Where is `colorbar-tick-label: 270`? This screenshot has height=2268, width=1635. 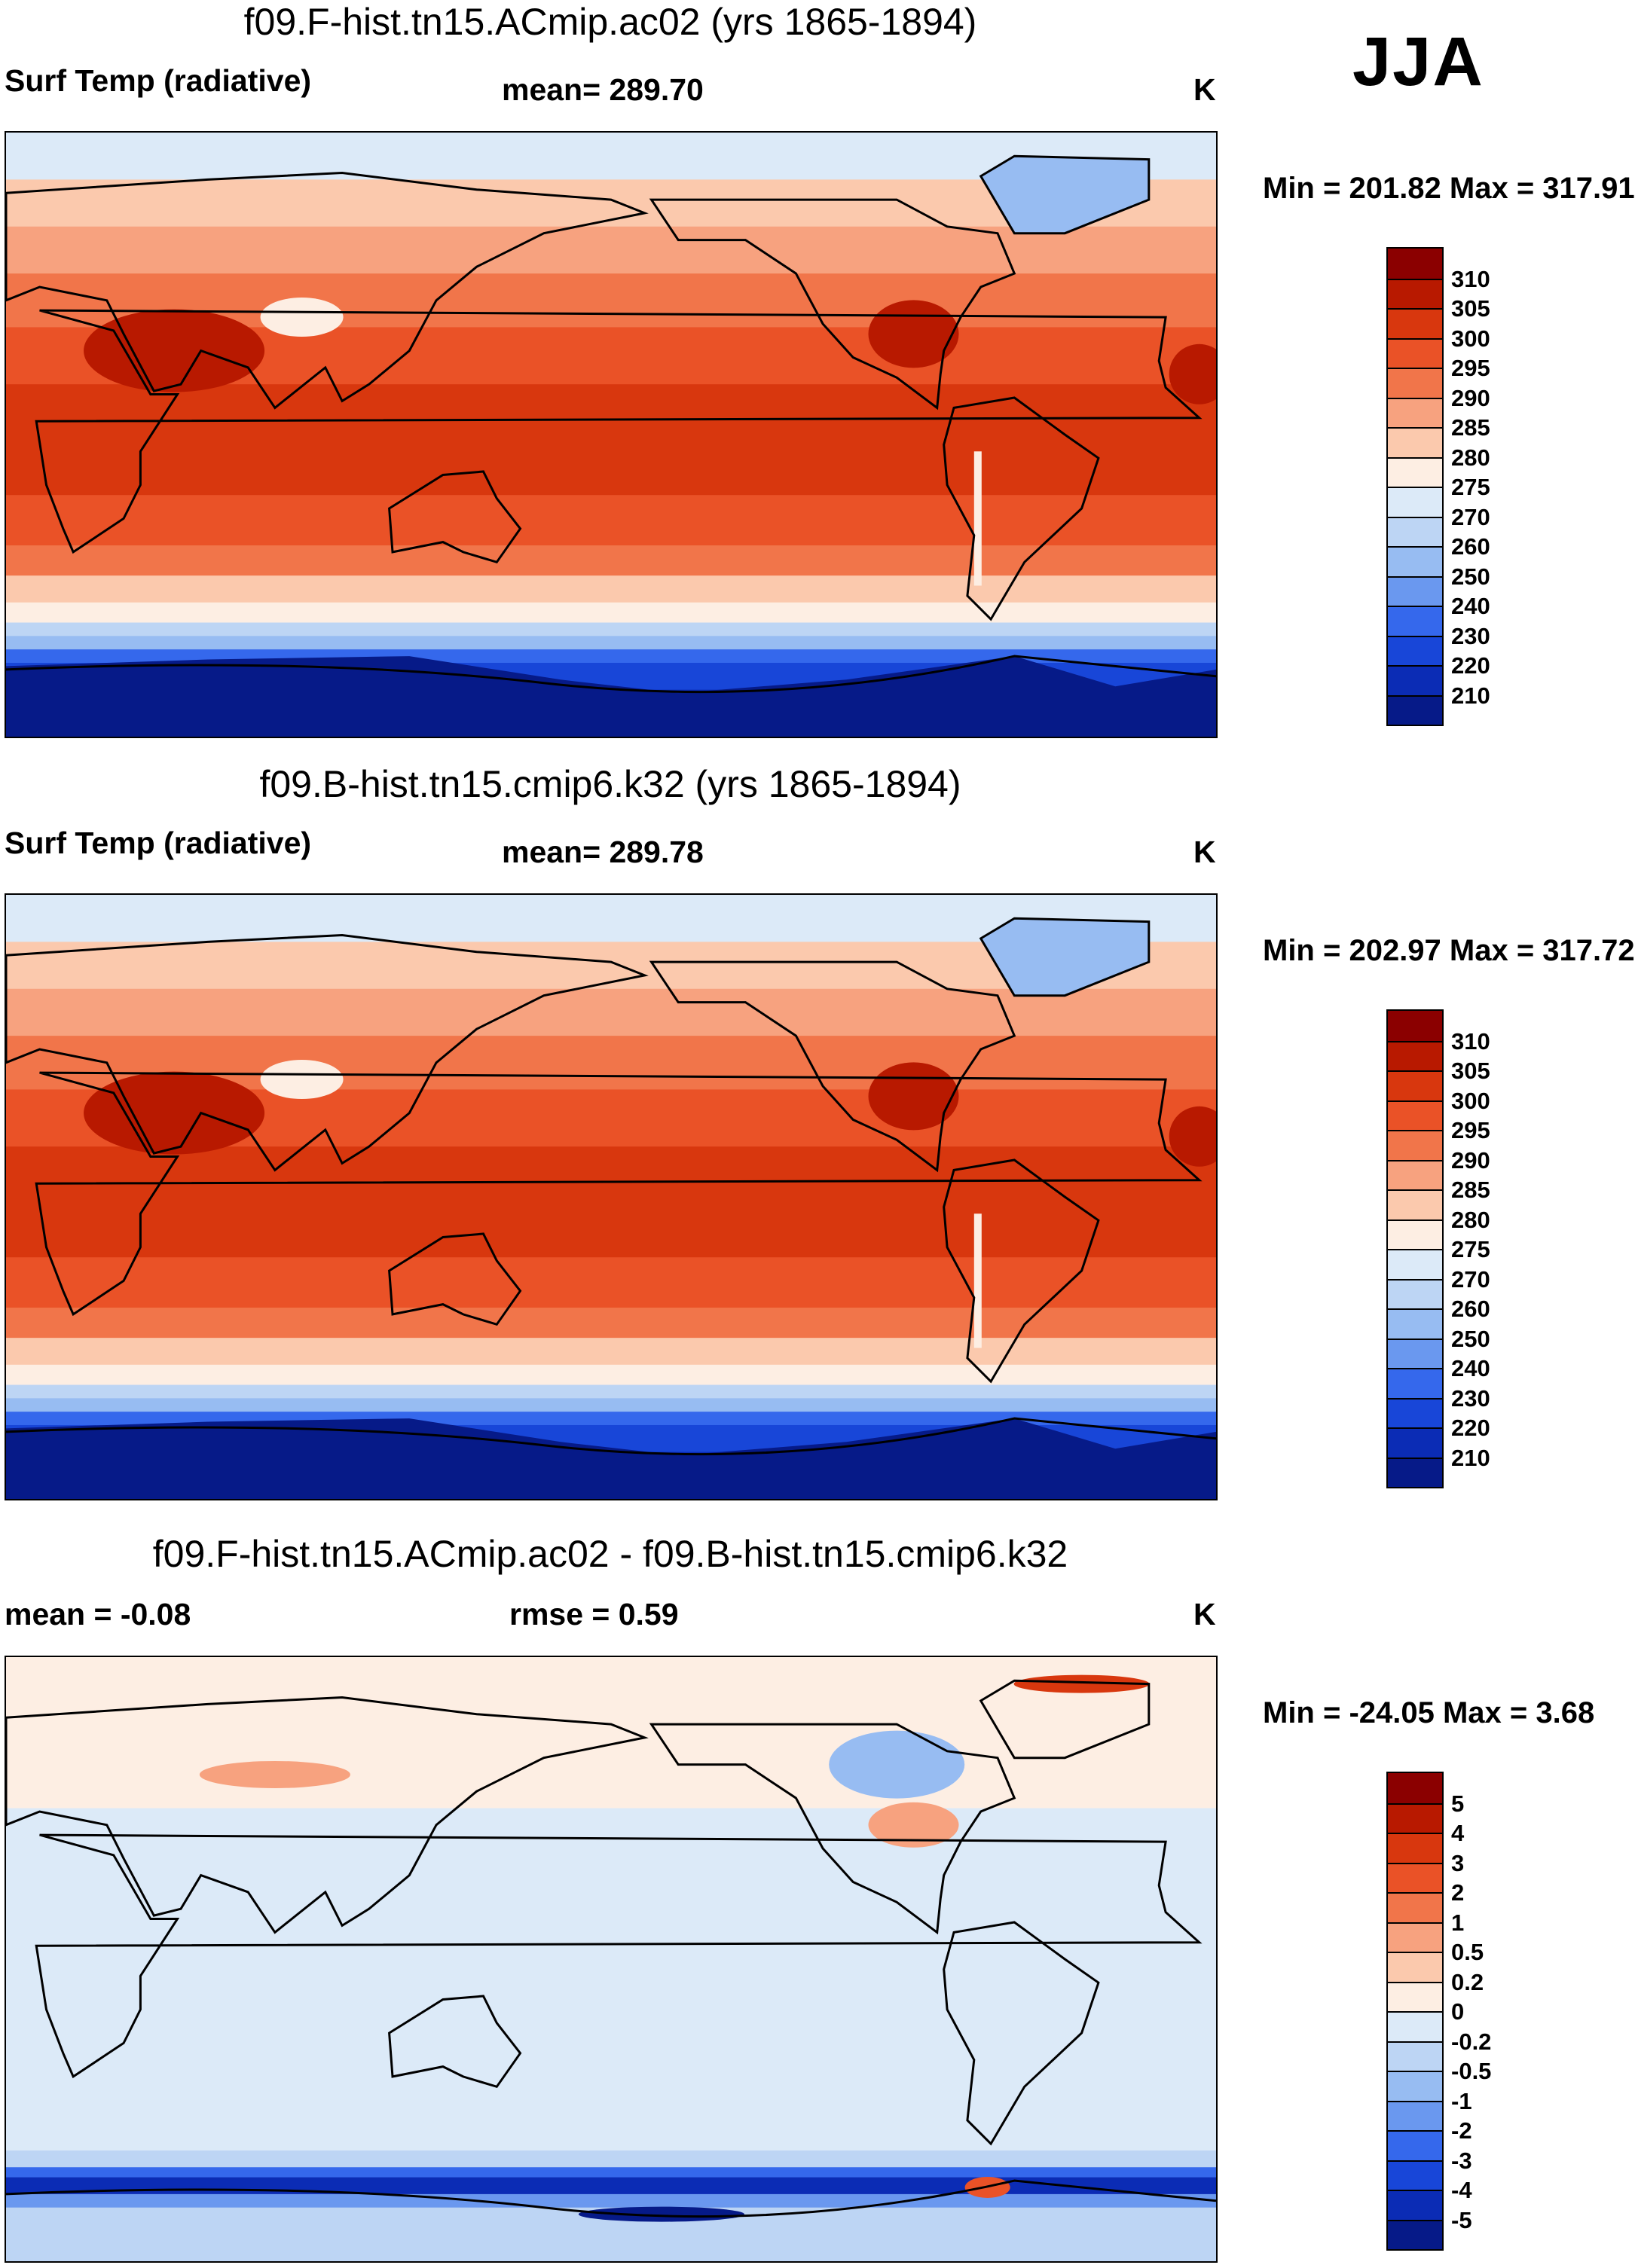
colorbar-tick-label: 270 is located at coordinates (1471, 1279).